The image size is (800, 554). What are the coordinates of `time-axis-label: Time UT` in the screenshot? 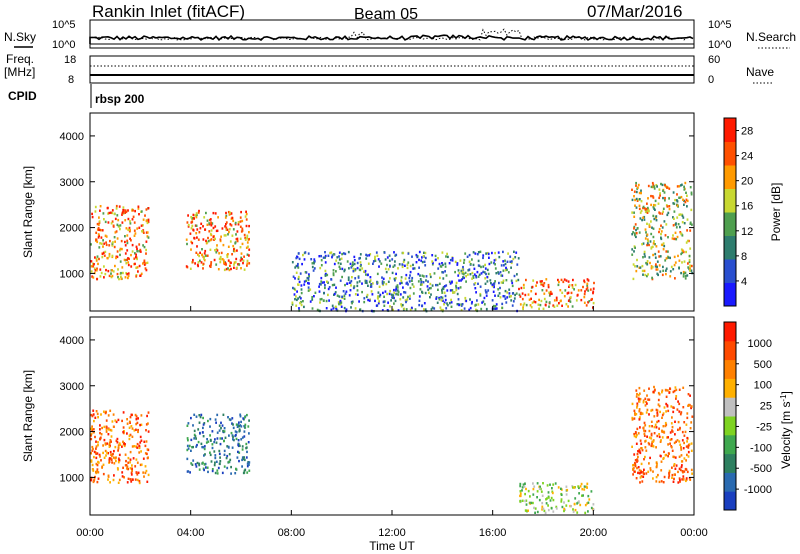 It's located at (392, 546).